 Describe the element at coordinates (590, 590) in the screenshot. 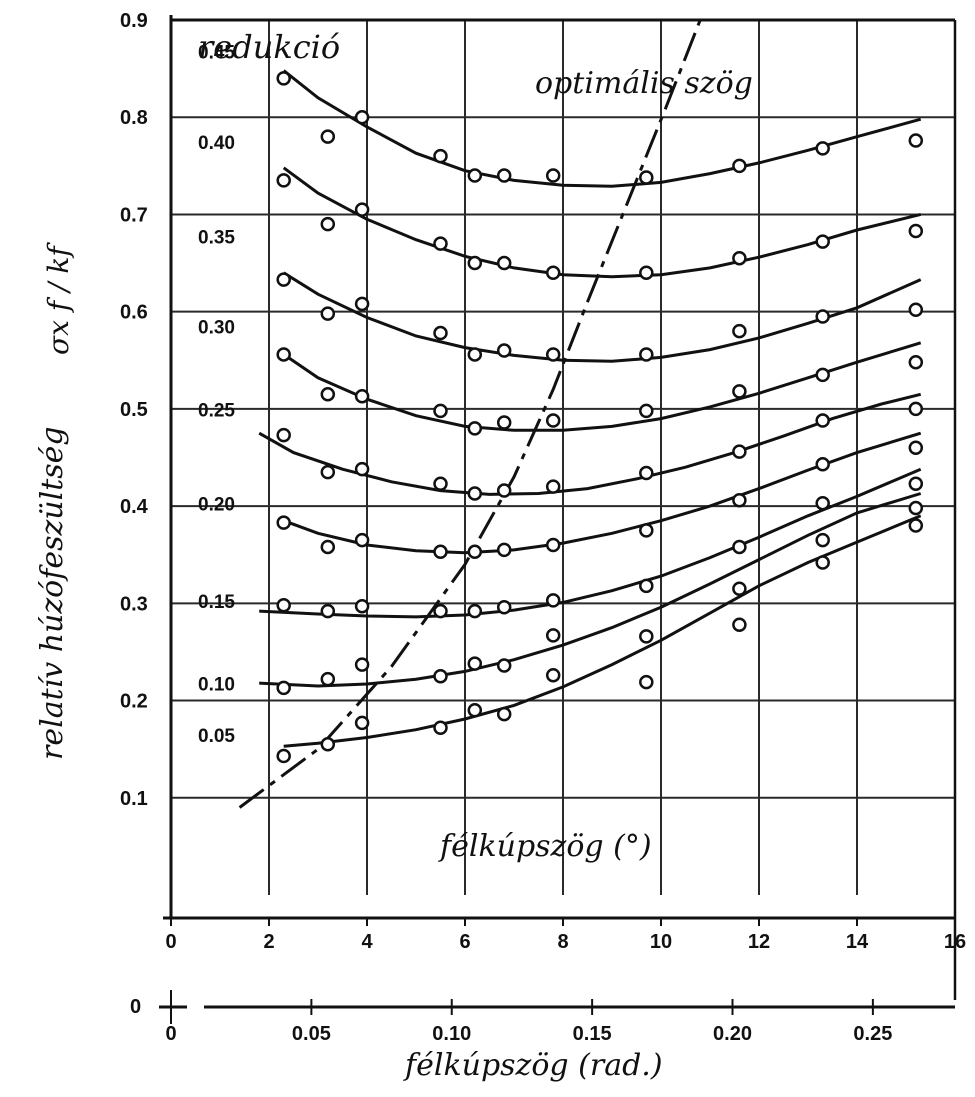

I see `series-curve-0.10` at that location.